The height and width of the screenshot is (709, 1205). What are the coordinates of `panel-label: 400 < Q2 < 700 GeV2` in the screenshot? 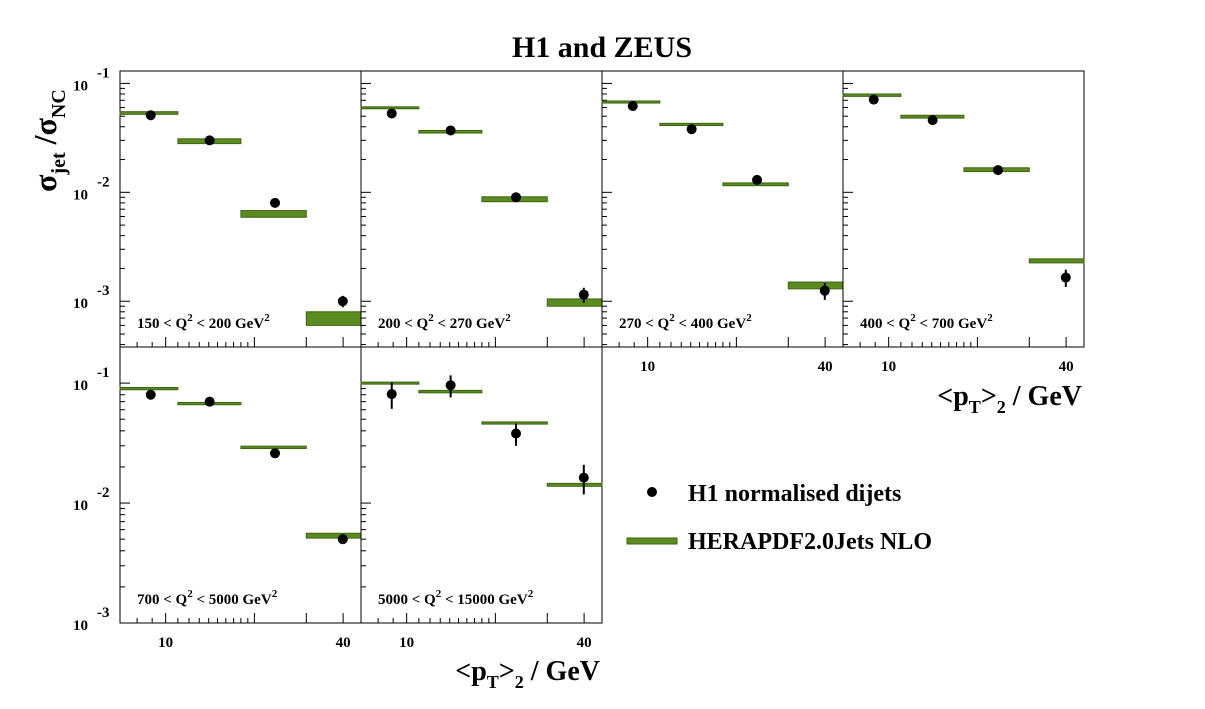 It's located at (926, 322).